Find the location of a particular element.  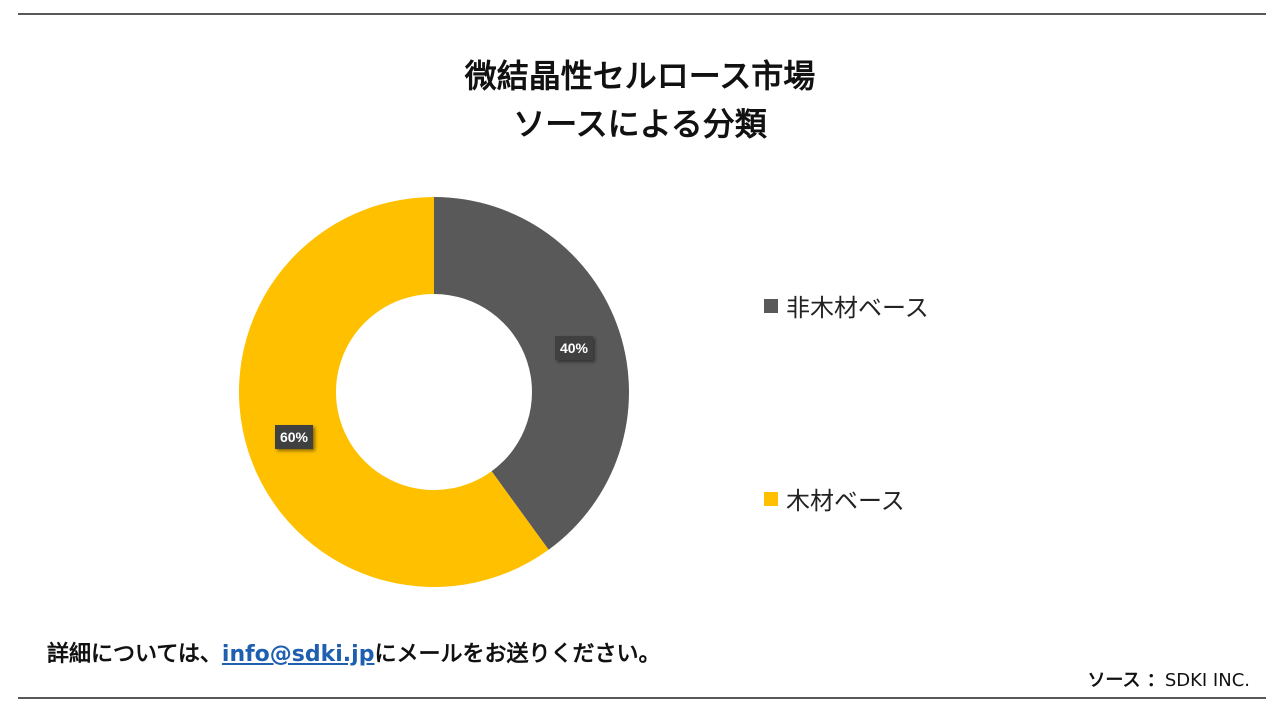

source-label: ソース ： is located at coordinates (1126, 680).